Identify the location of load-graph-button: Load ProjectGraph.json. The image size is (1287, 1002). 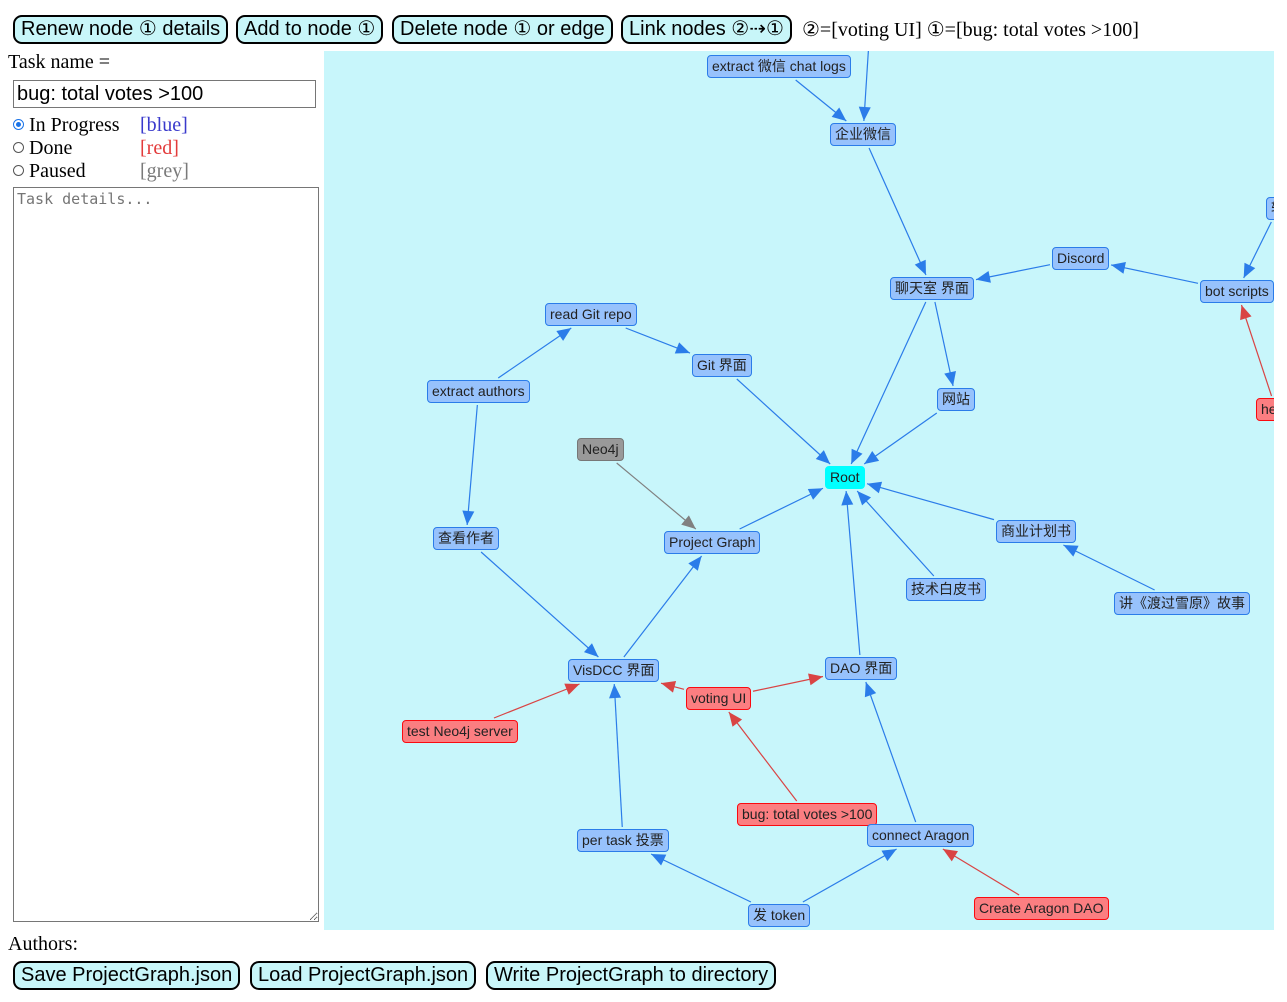
(363, 975).